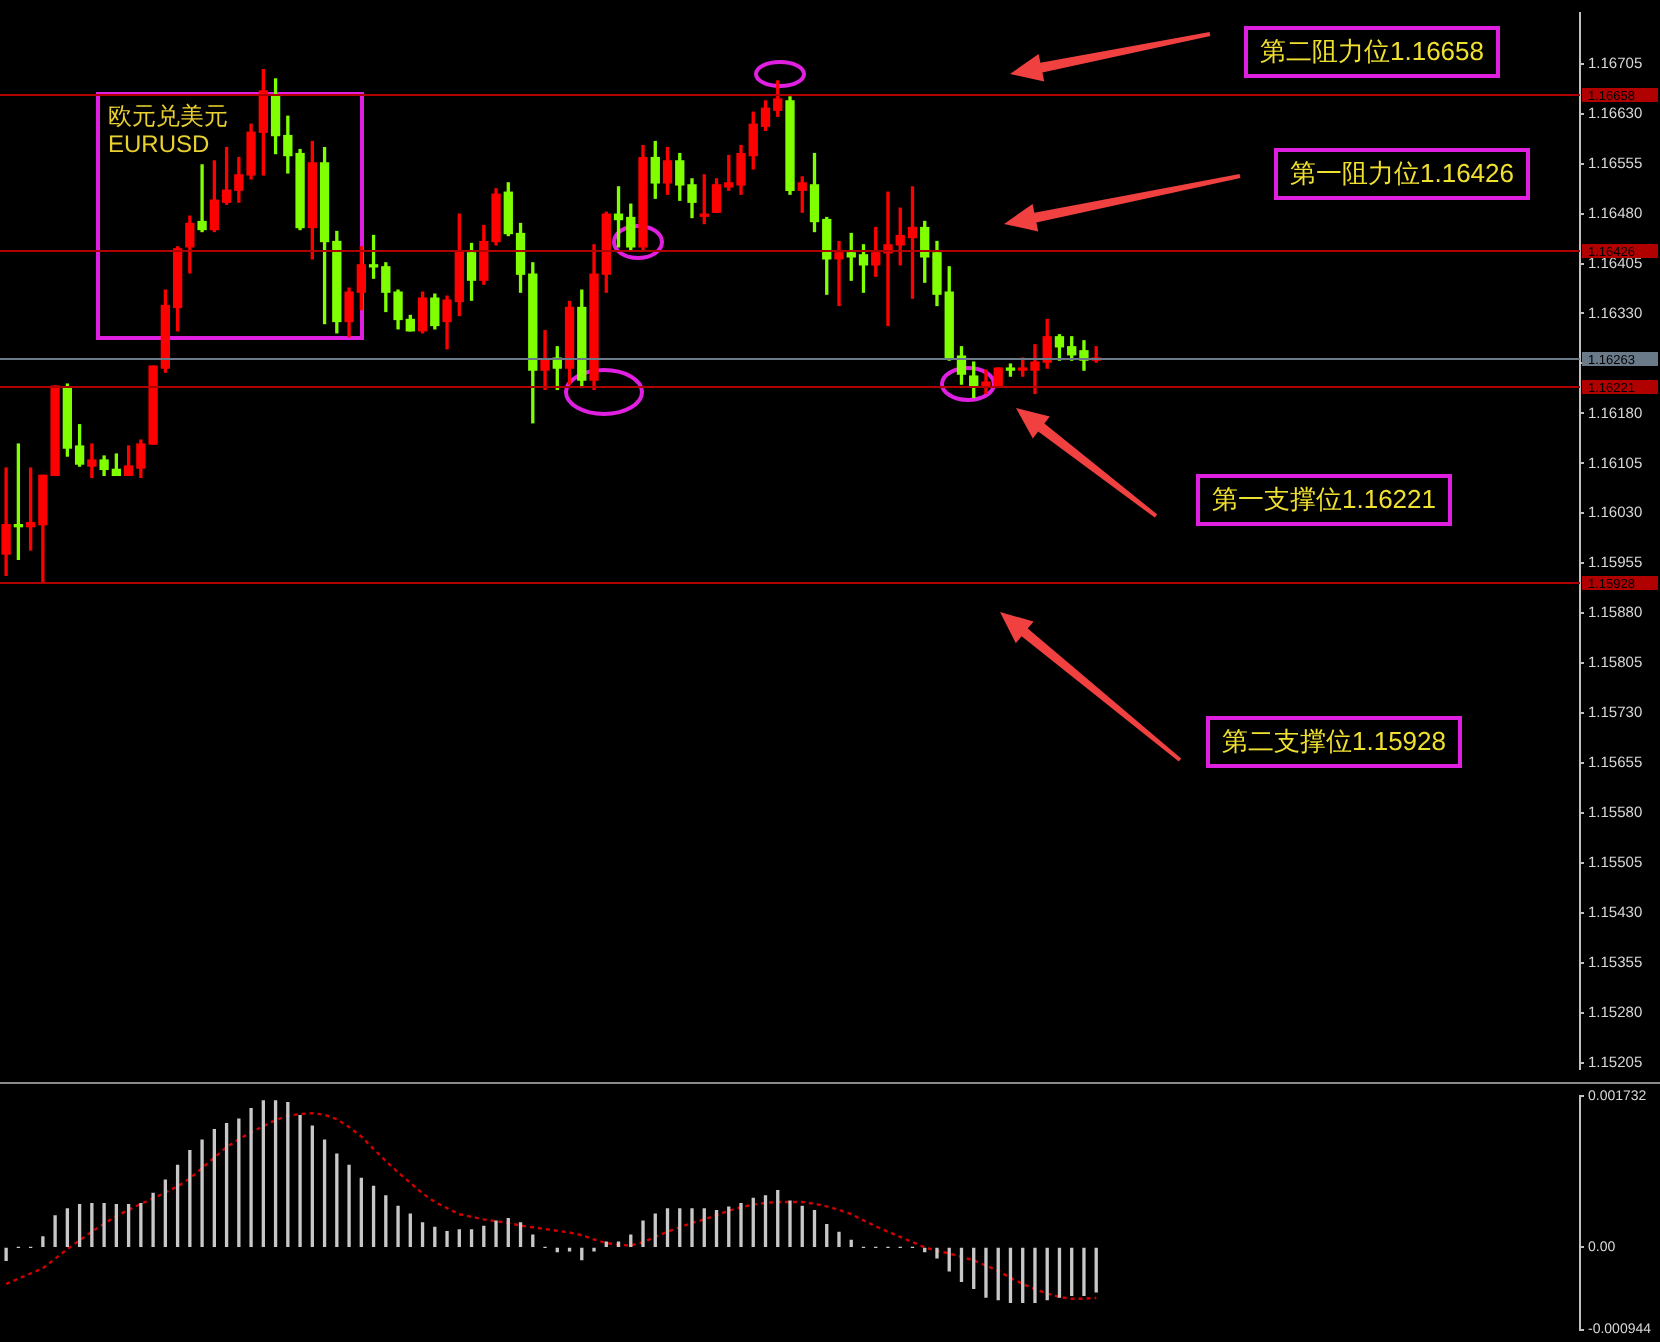 This screenshot has height=1342, width=1660. Describe the element at coordinates (159, 144) in the screenshot. I see `annotation: EURUSD` at that location.